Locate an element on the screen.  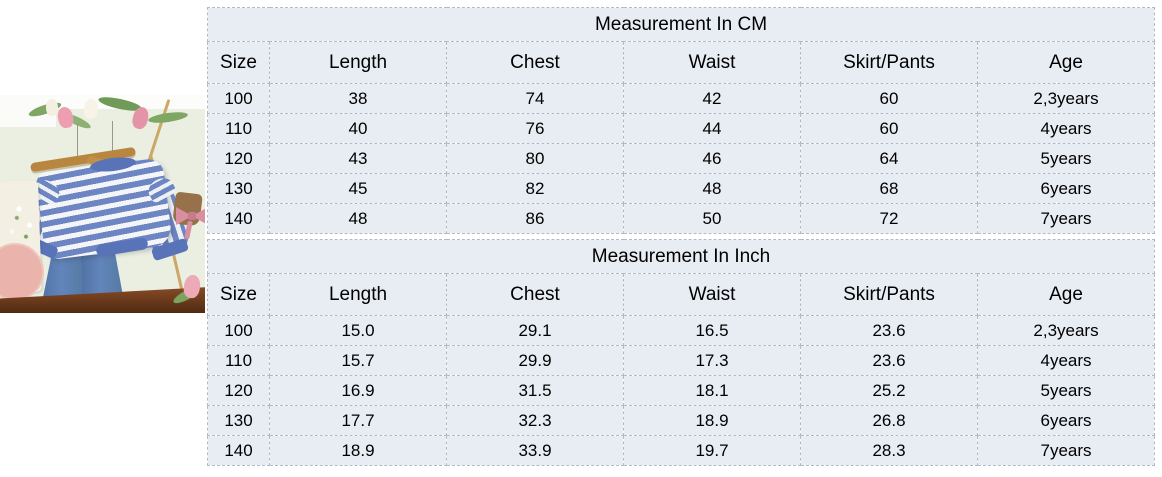
product-photo is located at coordinates (102, 204).